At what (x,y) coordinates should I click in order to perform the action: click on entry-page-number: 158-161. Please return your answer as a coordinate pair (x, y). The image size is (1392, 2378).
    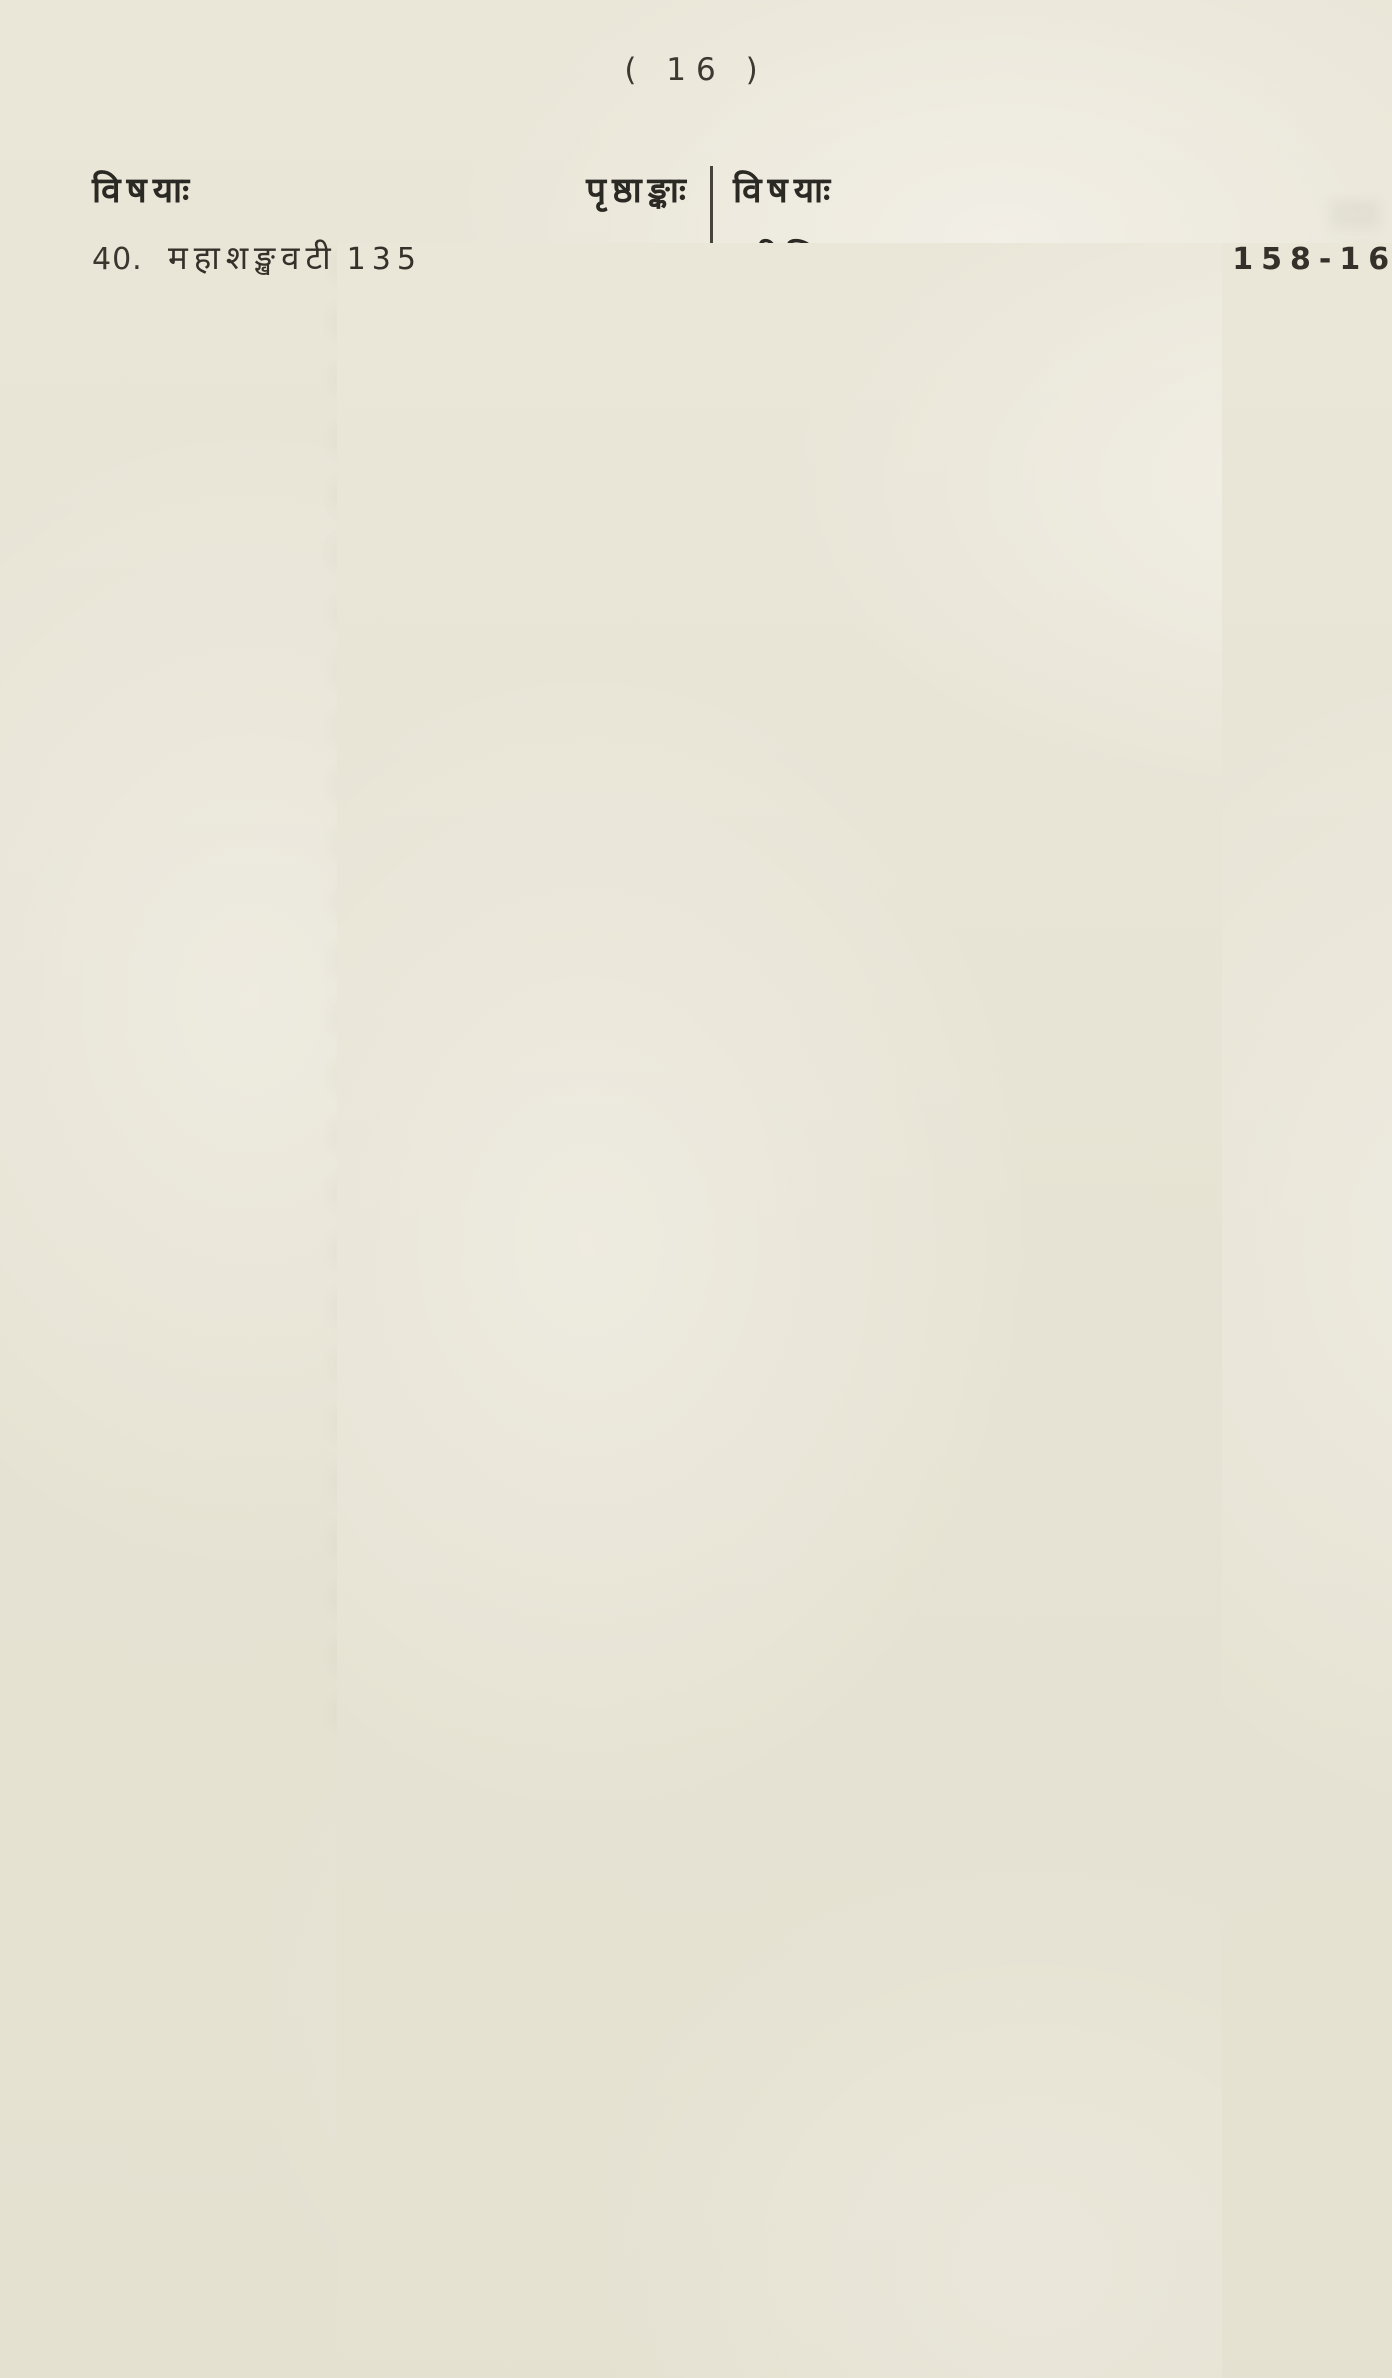
    Looking at the image, I should click on (1307, 1310).